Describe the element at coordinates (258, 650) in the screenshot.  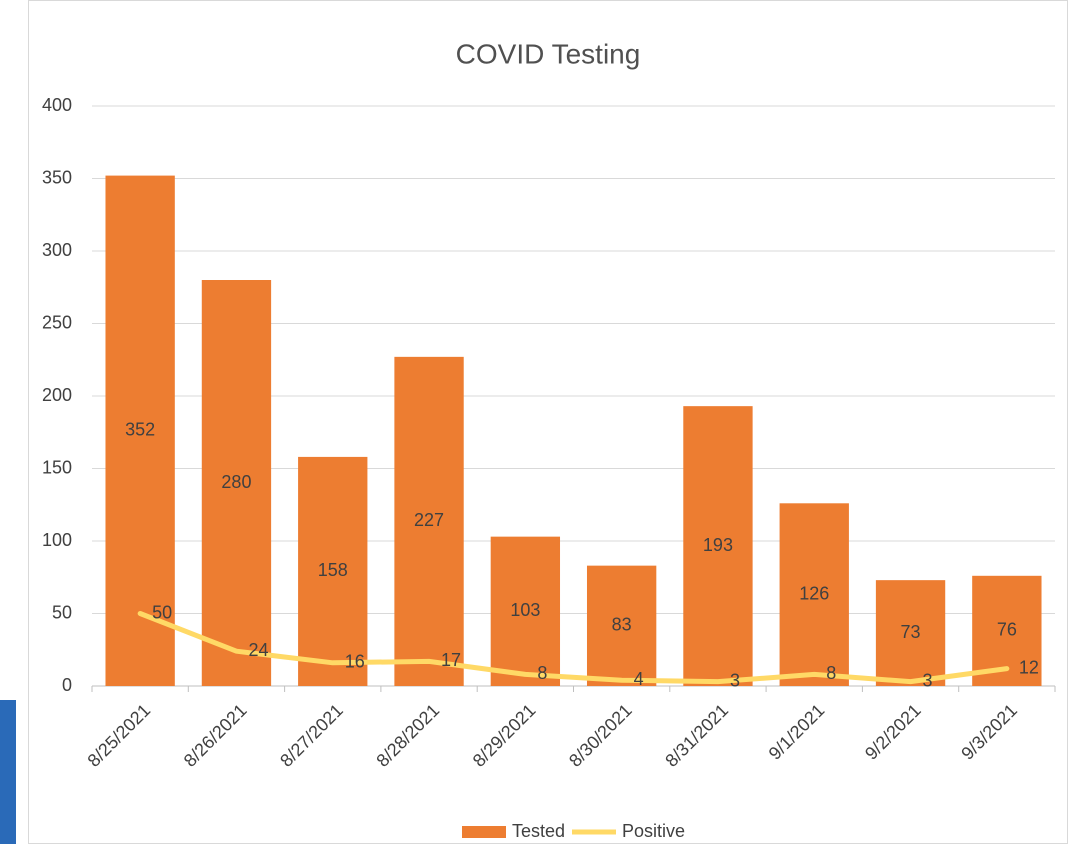
I see `data-label: 24` at that location.